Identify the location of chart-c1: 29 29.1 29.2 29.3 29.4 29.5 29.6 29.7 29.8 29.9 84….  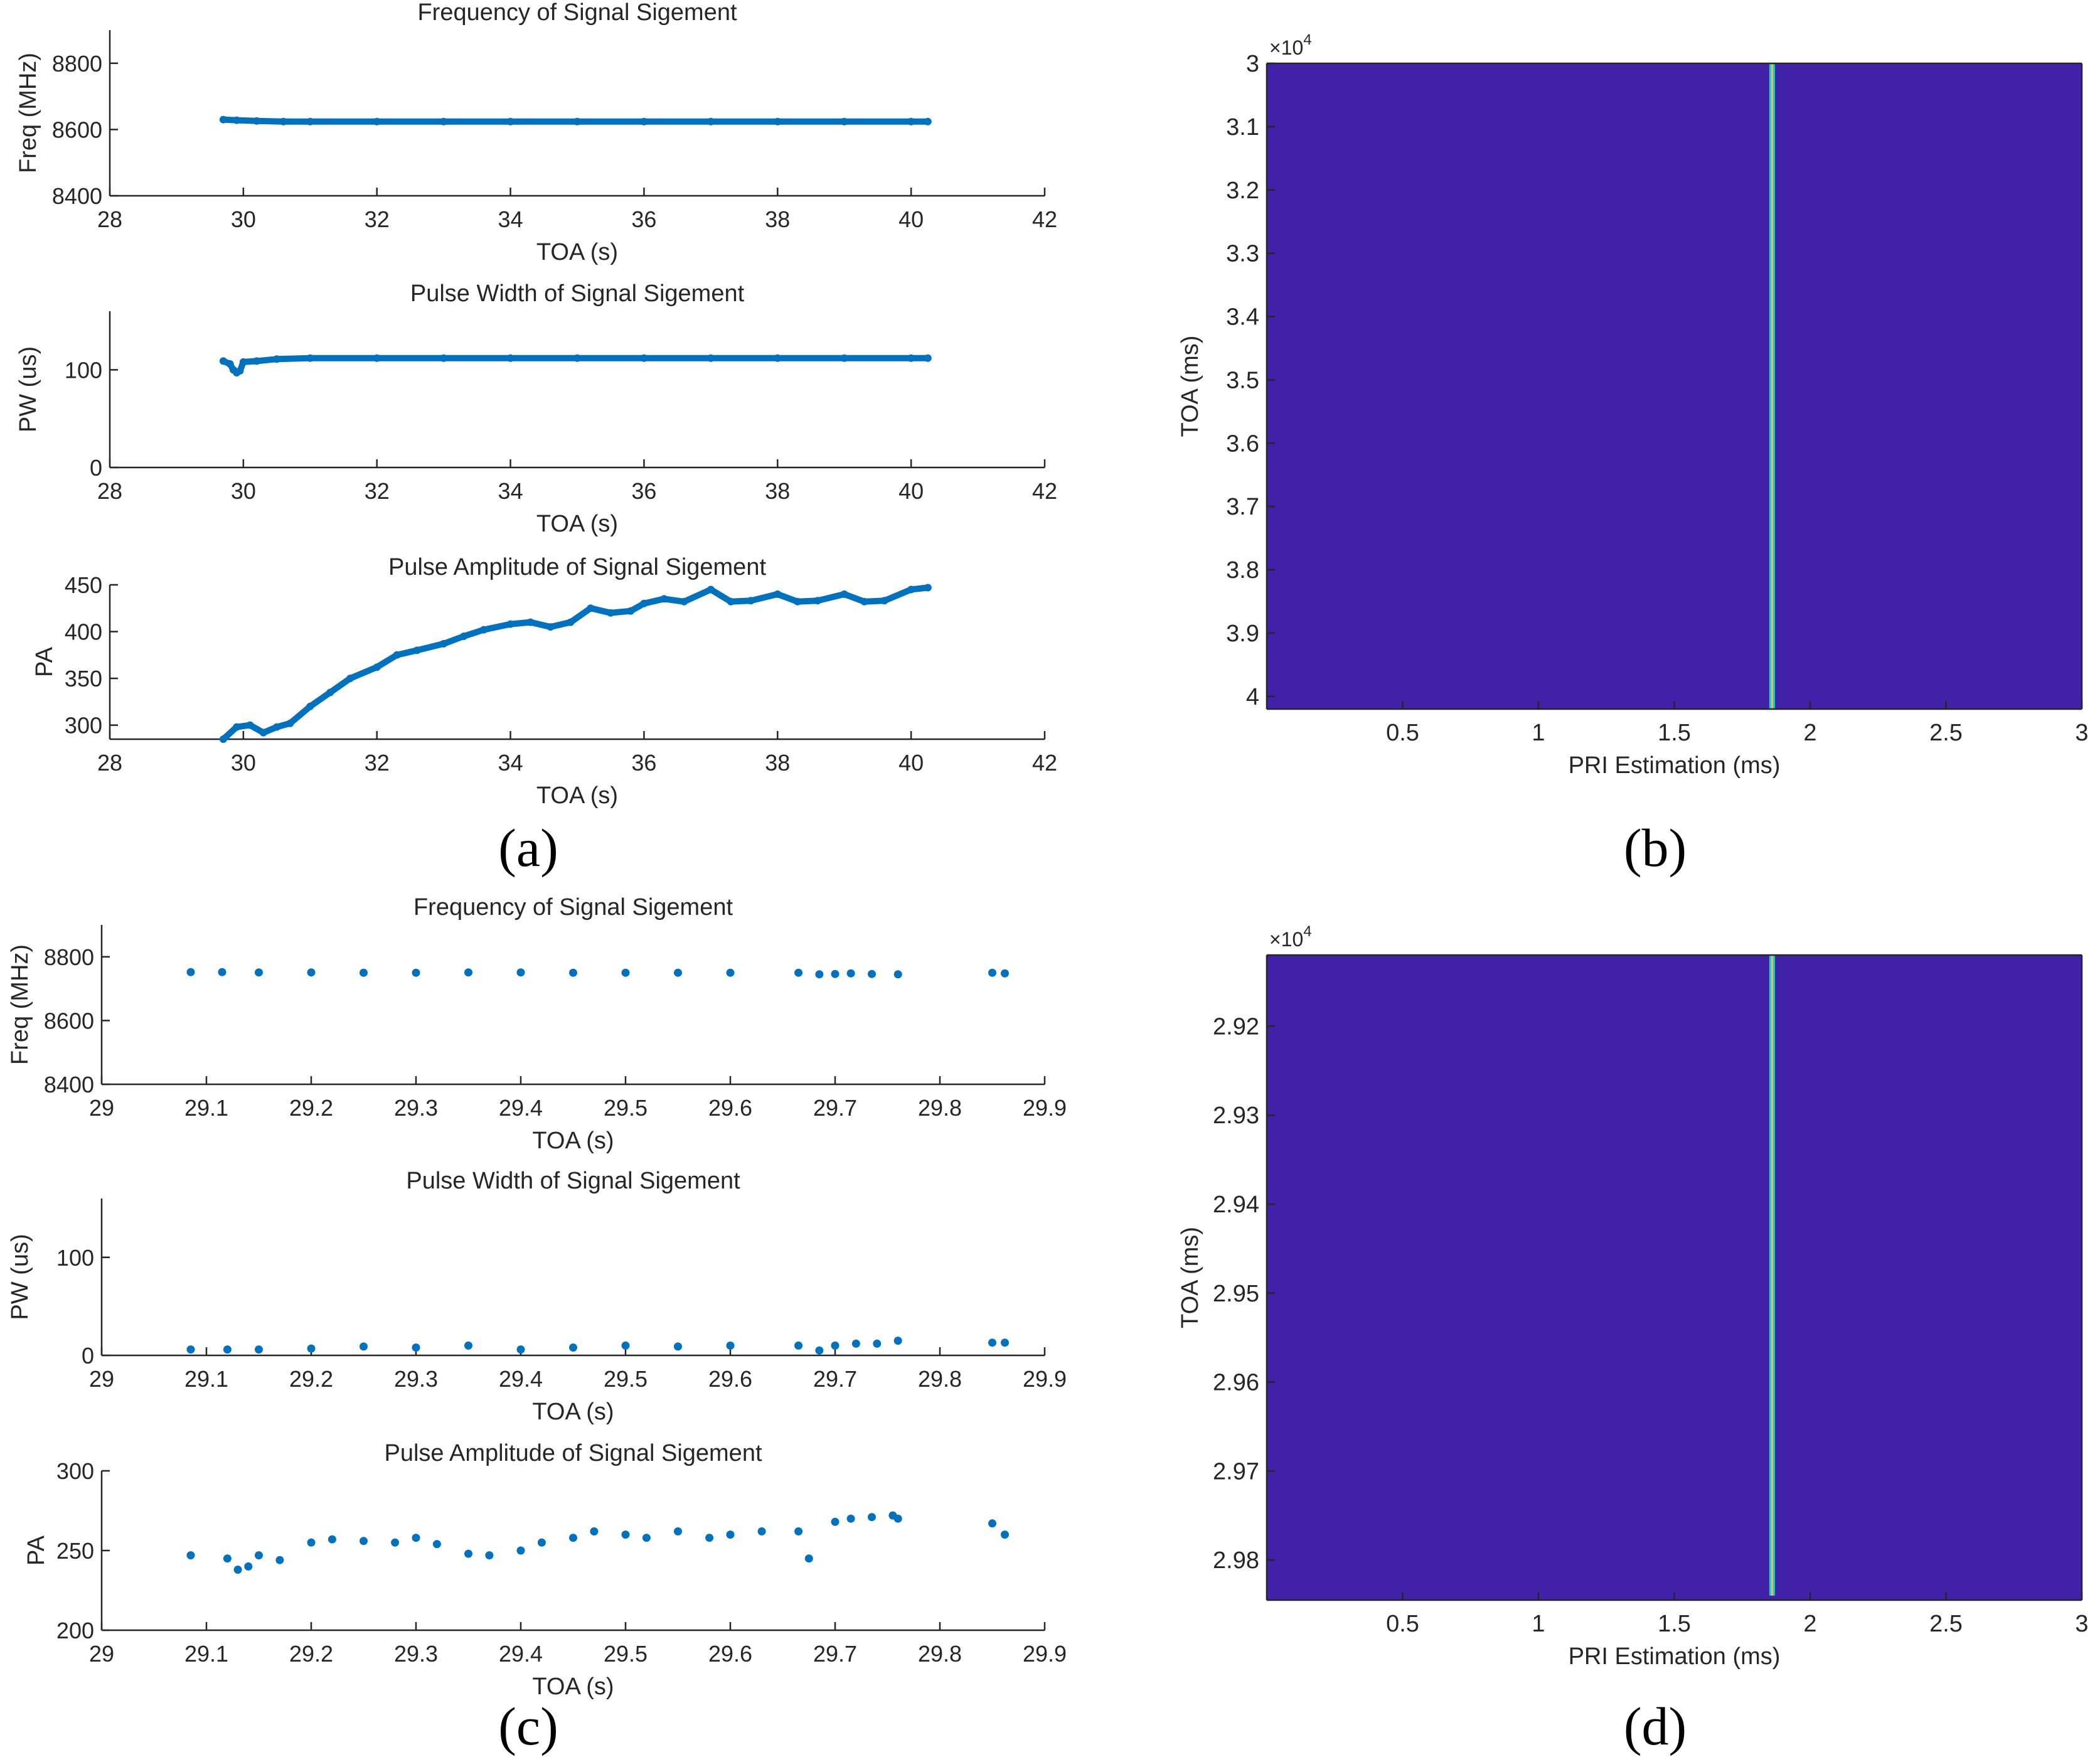
(537, 1024).